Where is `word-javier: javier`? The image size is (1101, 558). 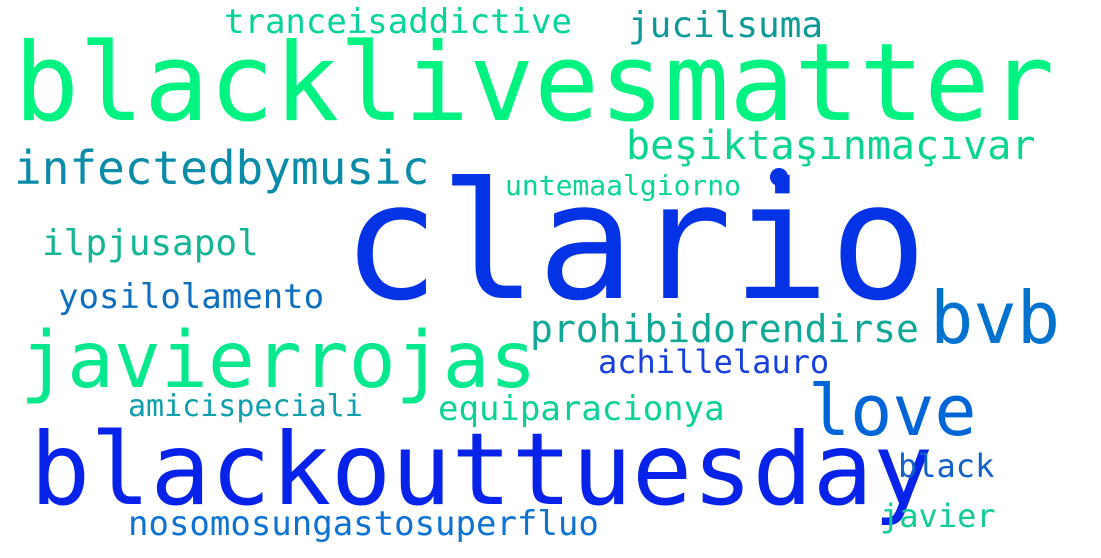
word-javier: javier is located at coordinates (938, 516).